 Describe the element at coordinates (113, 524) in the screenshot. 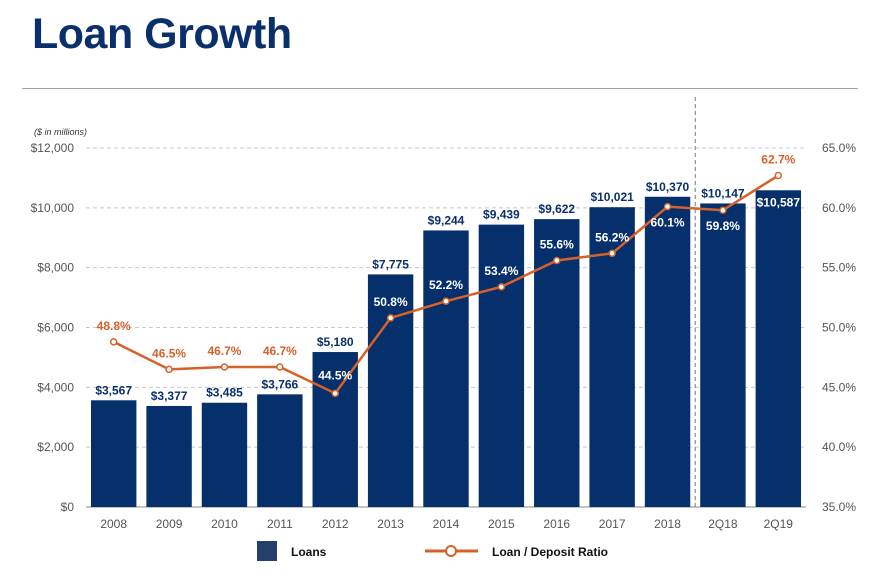

I see `x-axis-tick: 2008` at that location.